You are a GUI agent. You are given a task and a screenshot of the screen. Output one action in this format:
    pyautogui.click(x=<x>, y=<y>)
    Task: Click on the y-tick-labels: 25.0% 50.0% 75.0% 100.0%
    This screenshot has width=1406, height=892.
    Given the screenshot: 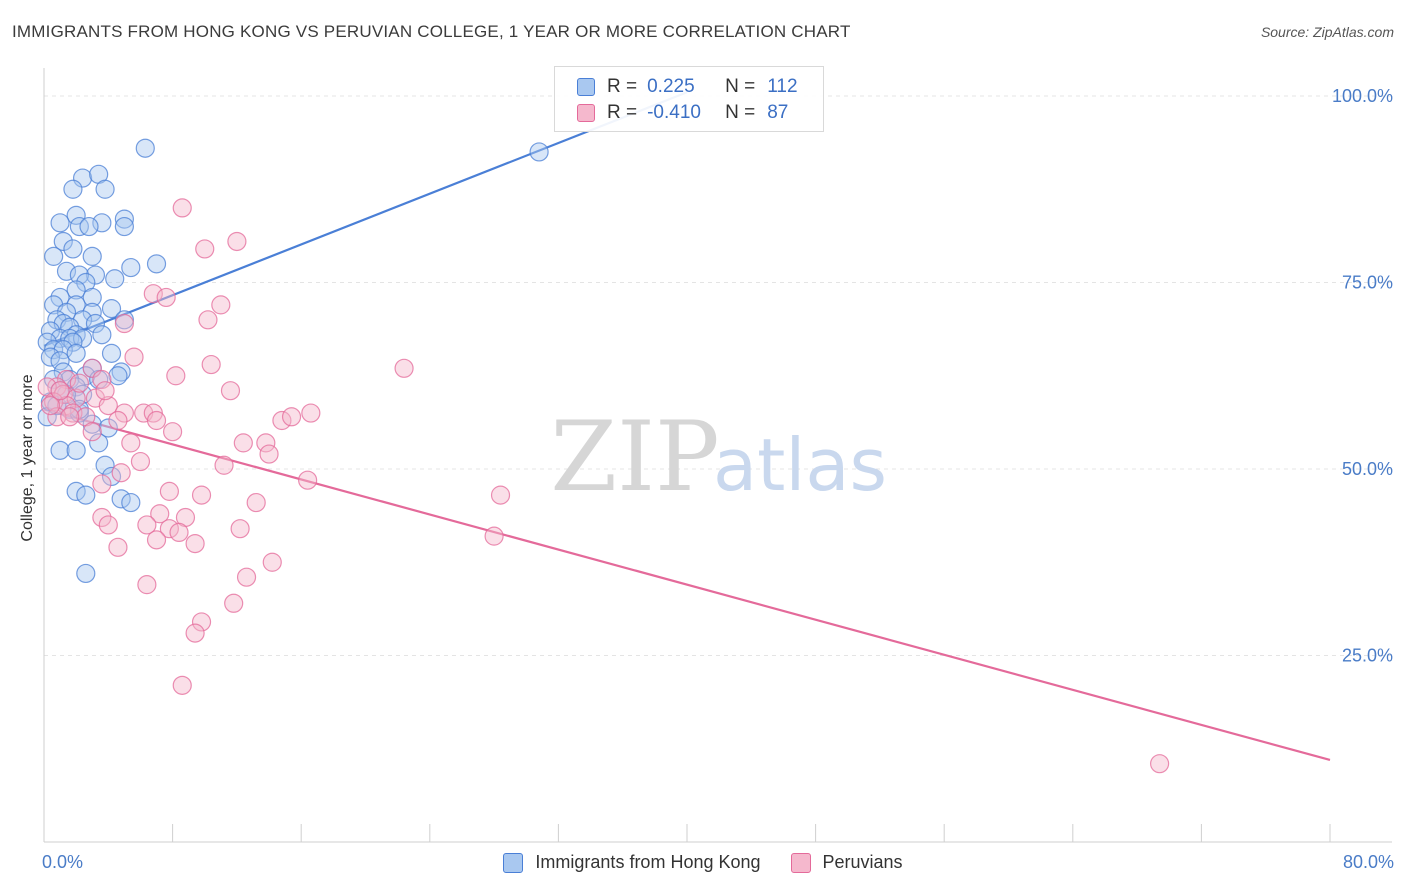 What is the action you would take?
    pyautogui.click(x=1362, y=376)
    